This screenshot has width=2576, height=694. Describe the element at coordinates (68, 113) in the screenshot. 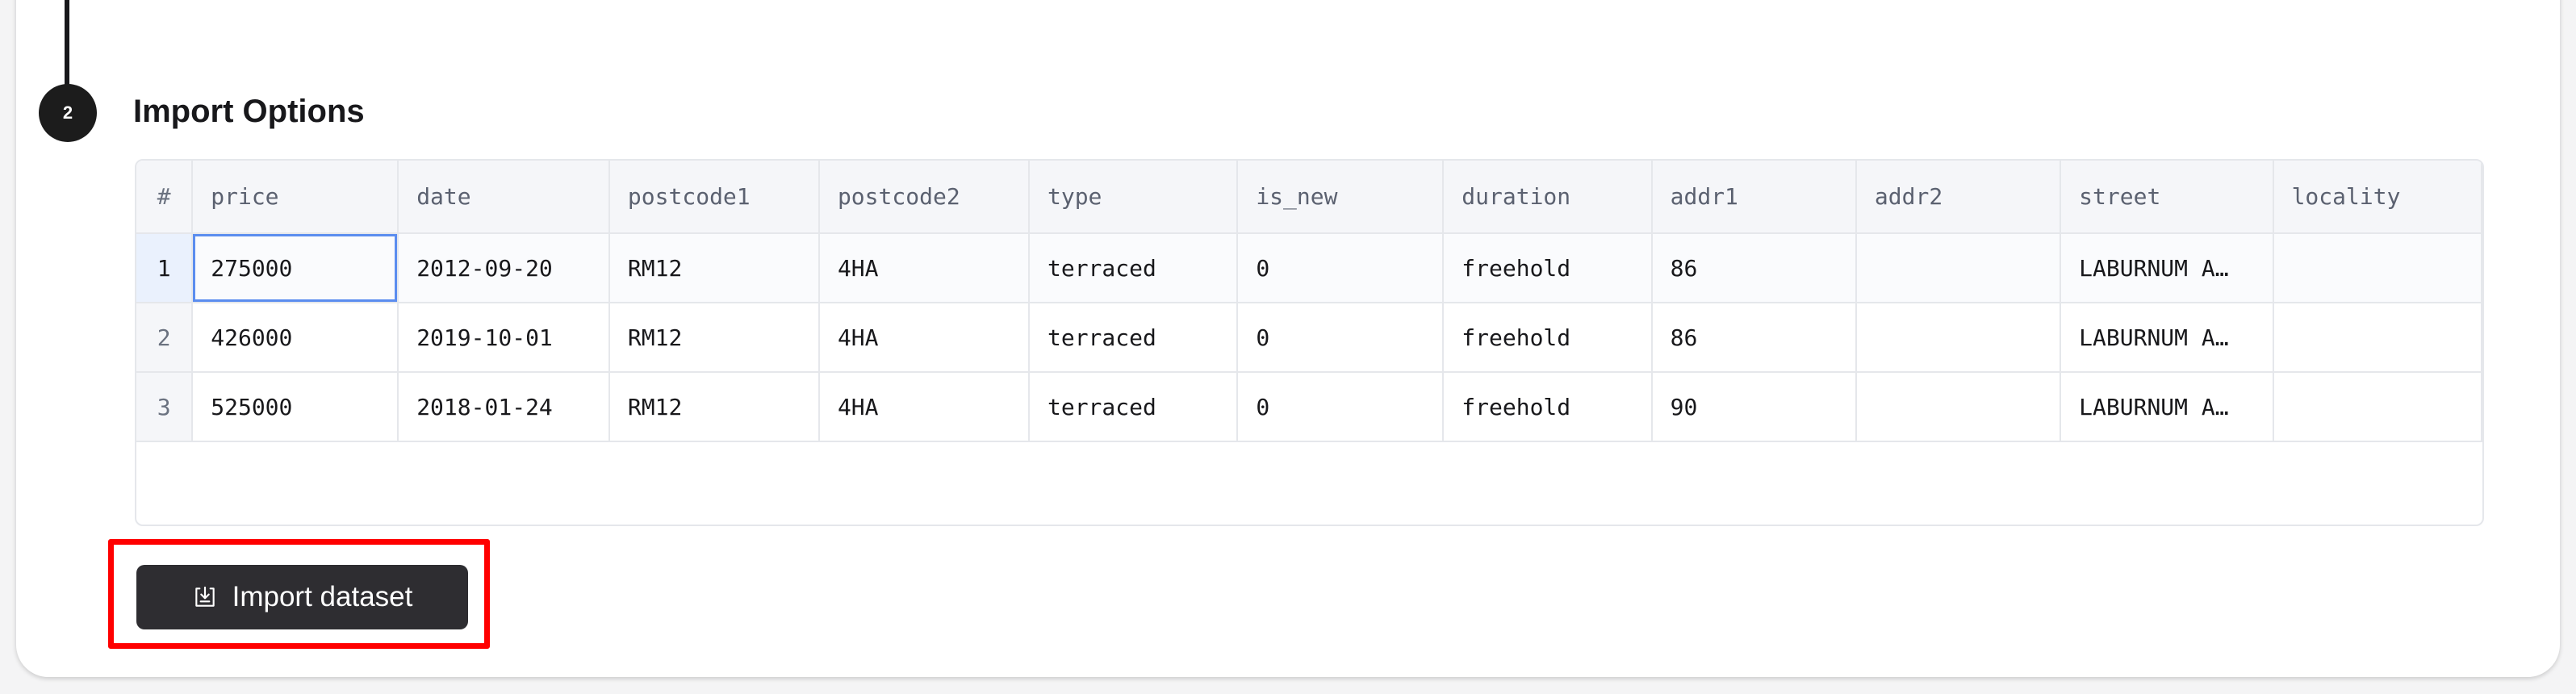

I see `step-number-badge: 2` at that location.